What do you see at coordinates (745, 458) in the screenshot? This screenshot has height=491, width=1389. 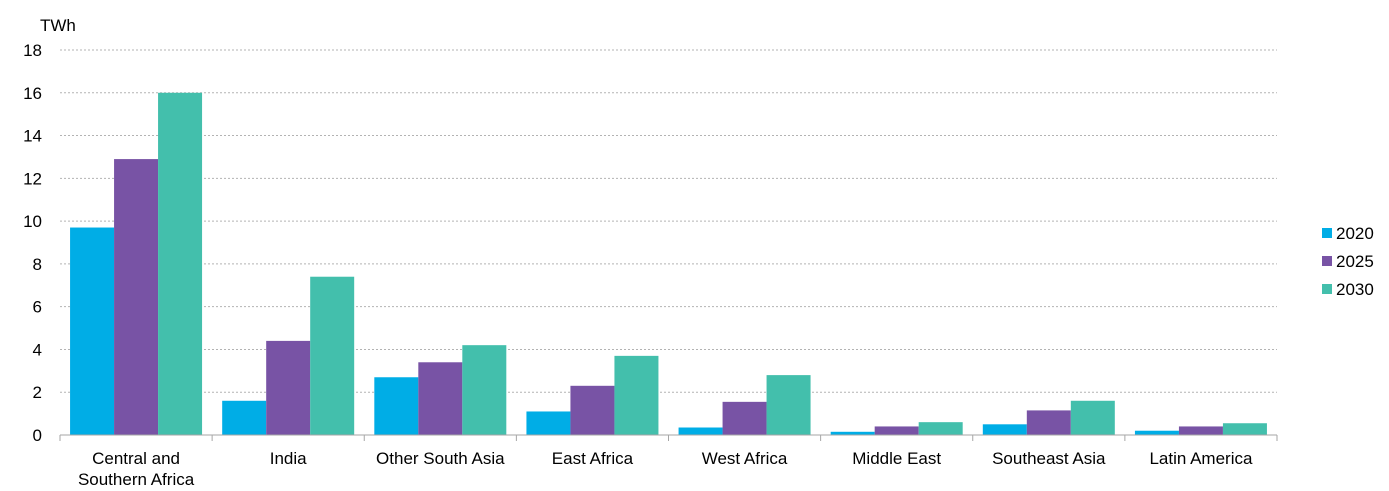 I see `category-label: West Africa` at bounding box center [745, 458].